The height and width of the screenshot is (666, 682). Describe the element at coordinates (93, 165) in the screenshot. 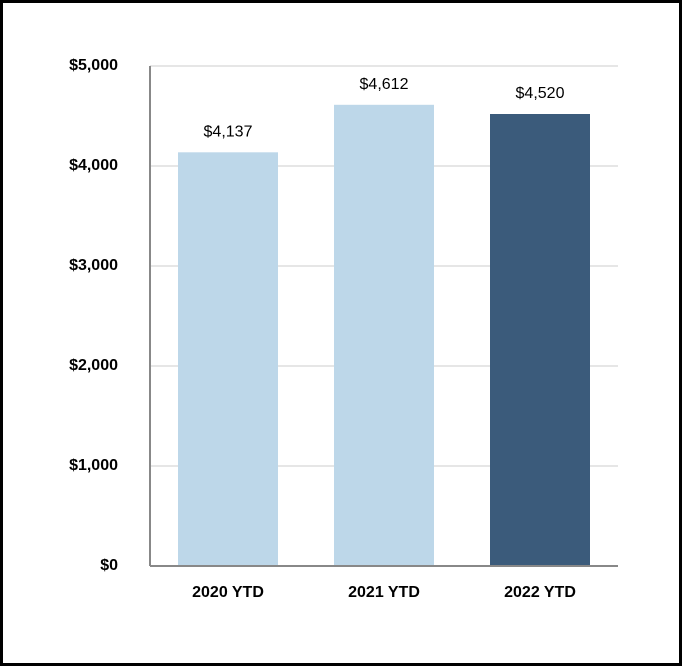

I see `y-tick-label: $4,000` at that location.